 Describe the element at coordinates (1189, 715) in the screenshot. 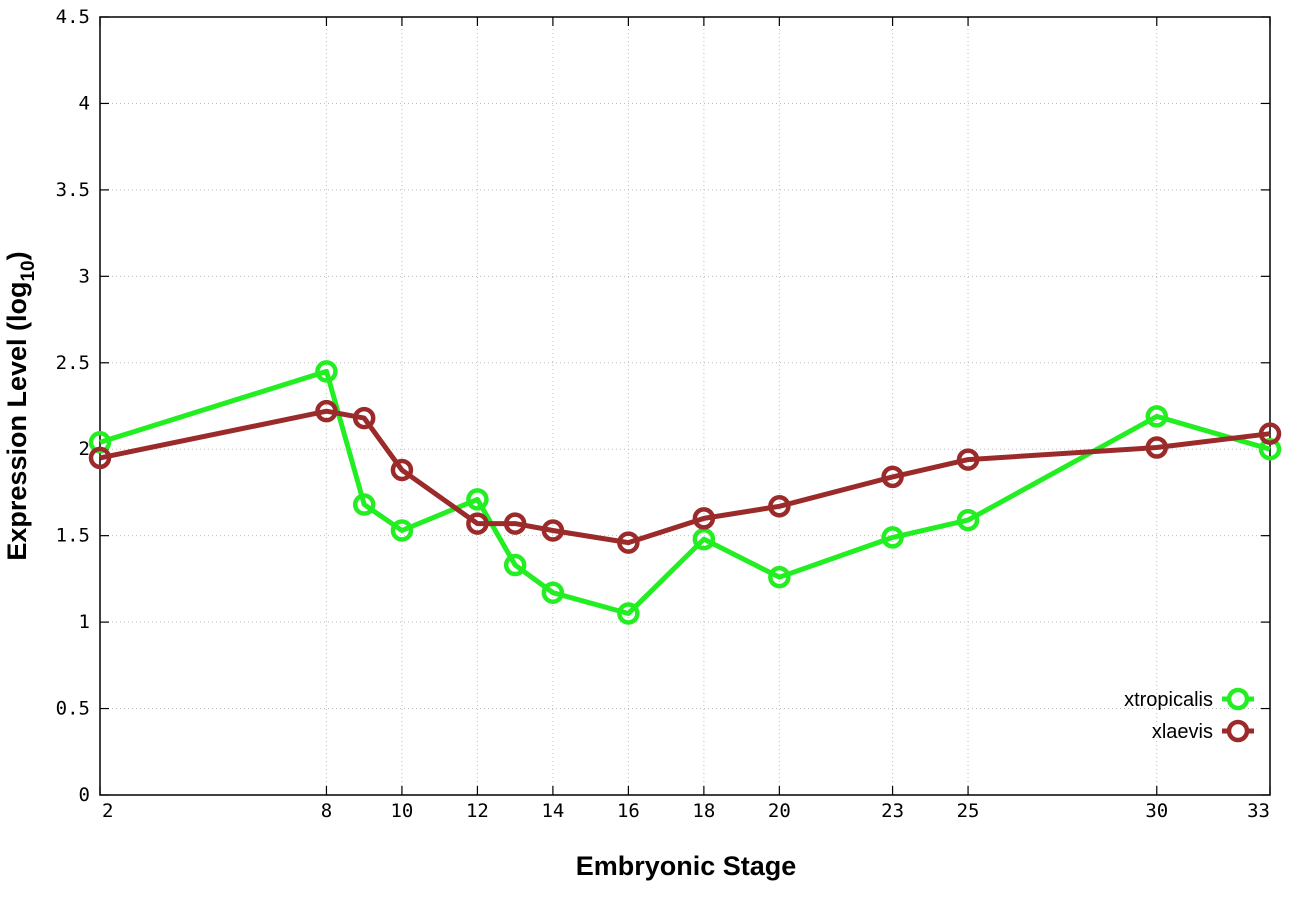

I see `legend: xtropicalis xlaevis` at that location.